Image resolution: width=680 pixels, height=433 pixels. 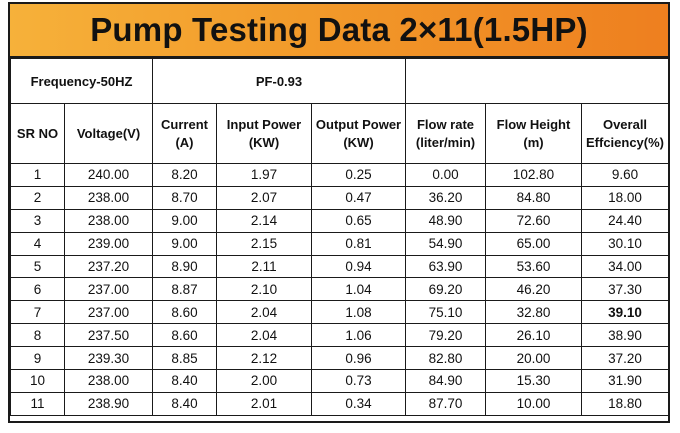 What do you see at coordinates (340, 266) in the screenshot?
I see `table-row: 5 237.20 8.90 2.11 0.94 63.90 53.60 34.00` at bounding box center [340, 266].